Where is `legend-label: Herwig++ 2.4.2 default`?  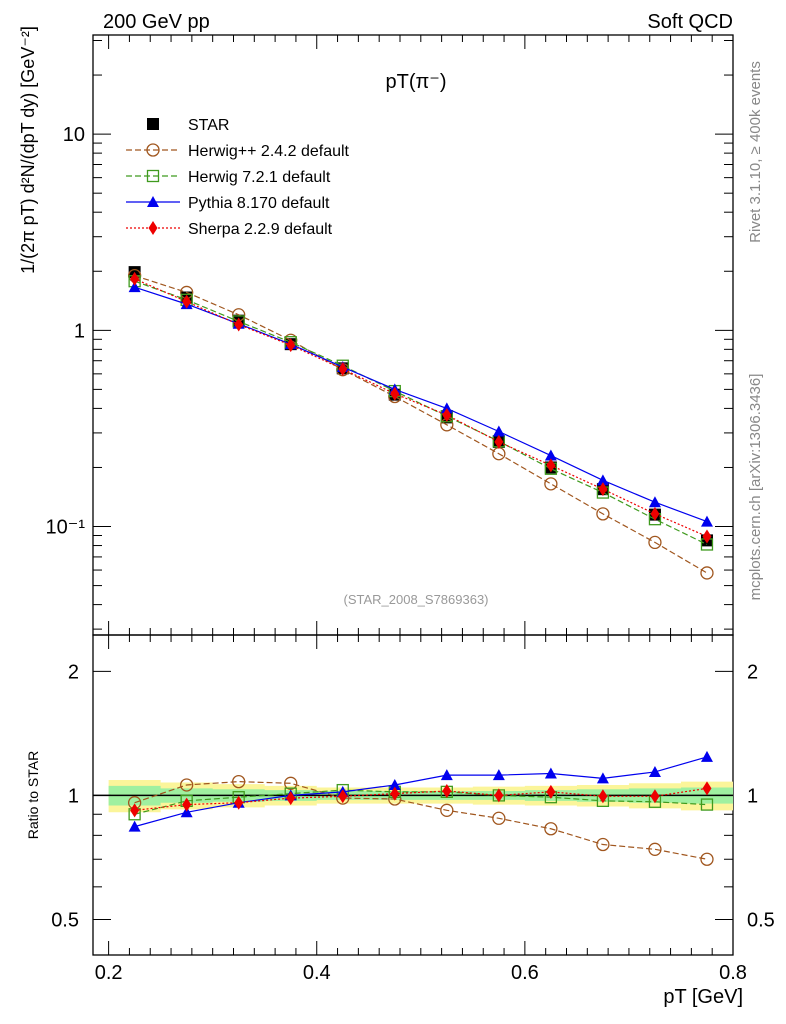
legend-label: Herwig++ 2.4.2 default is located at coordinates (269, 151).